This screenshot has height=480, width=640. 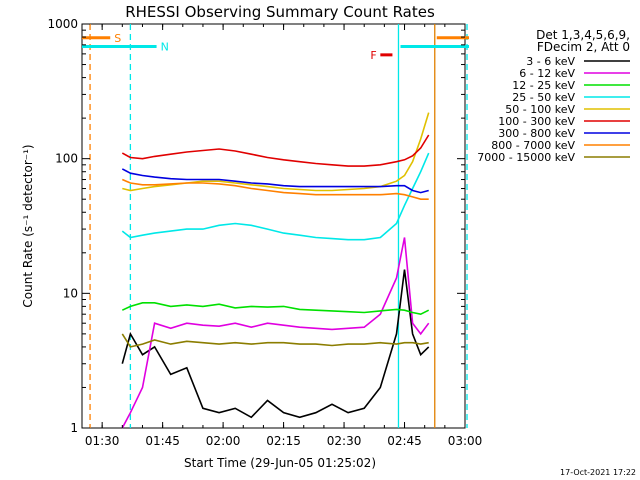 I want to click on x-tick-label: 02:30, so click(x=344, y=441).